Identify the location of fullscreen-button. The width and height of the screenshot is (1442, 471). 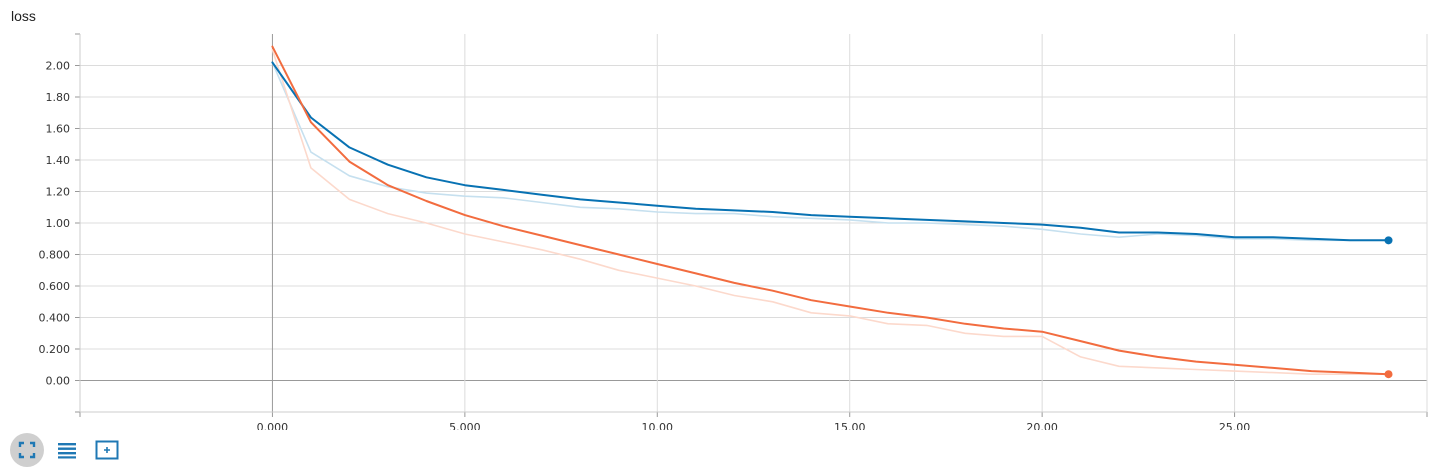
(27, 450).